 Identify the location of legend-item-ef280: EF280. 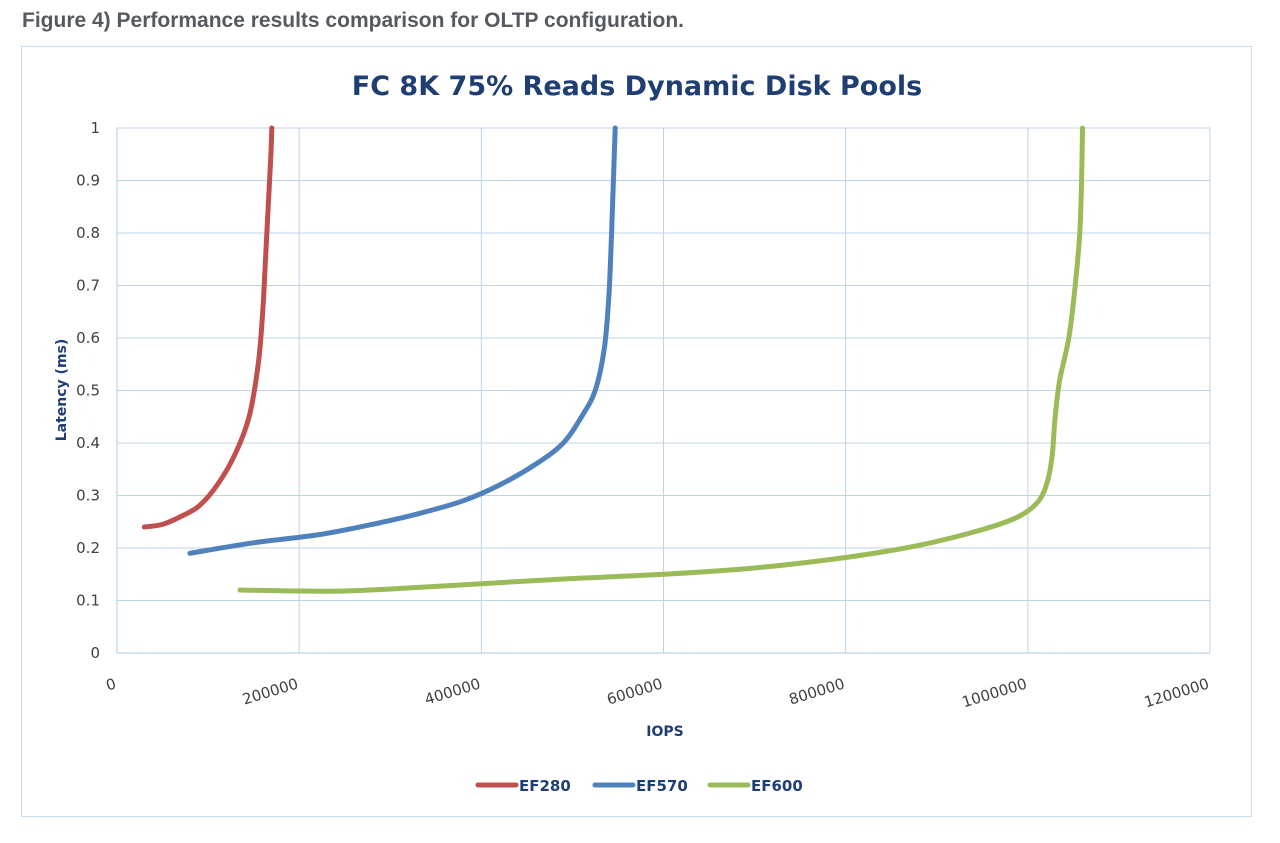
(523, 786).